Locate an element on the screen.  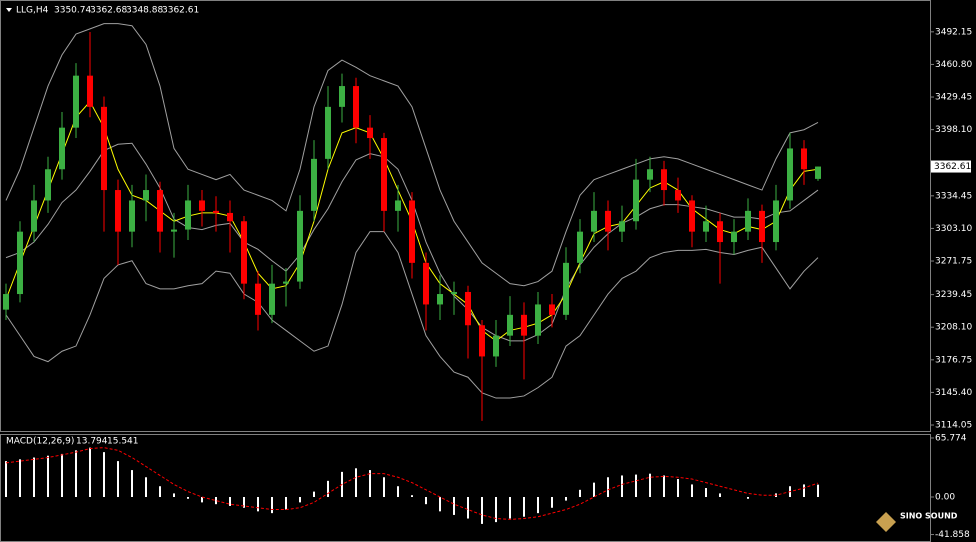
y-tick-label: 3239.45 is located at coordinates (953, 295).